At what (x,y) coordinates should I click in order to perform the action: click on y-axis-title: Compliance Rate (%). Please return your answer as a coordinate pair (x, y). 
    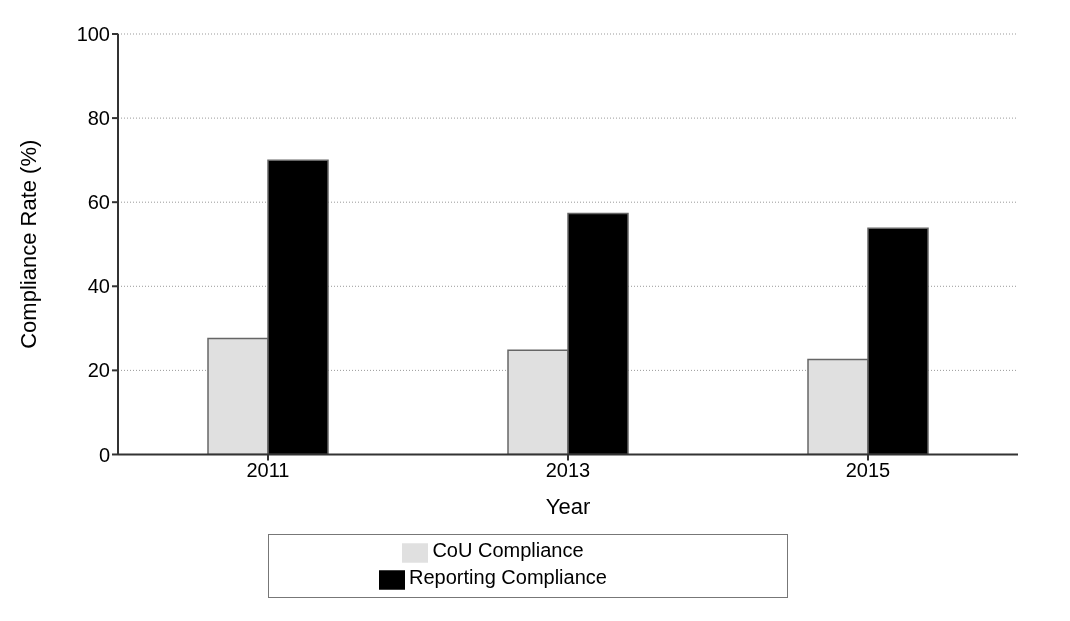
    Looking at the image, I should click on (28, 244).